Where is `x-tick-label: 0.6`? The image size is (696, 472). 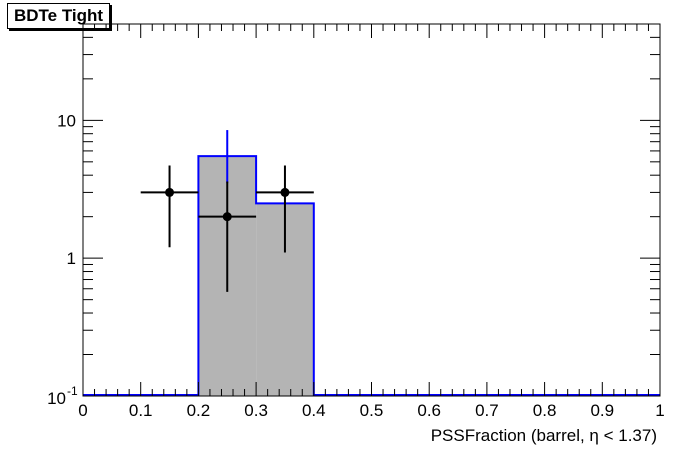
x-tick-label: 0.6 is located at coordinates (429, 410).